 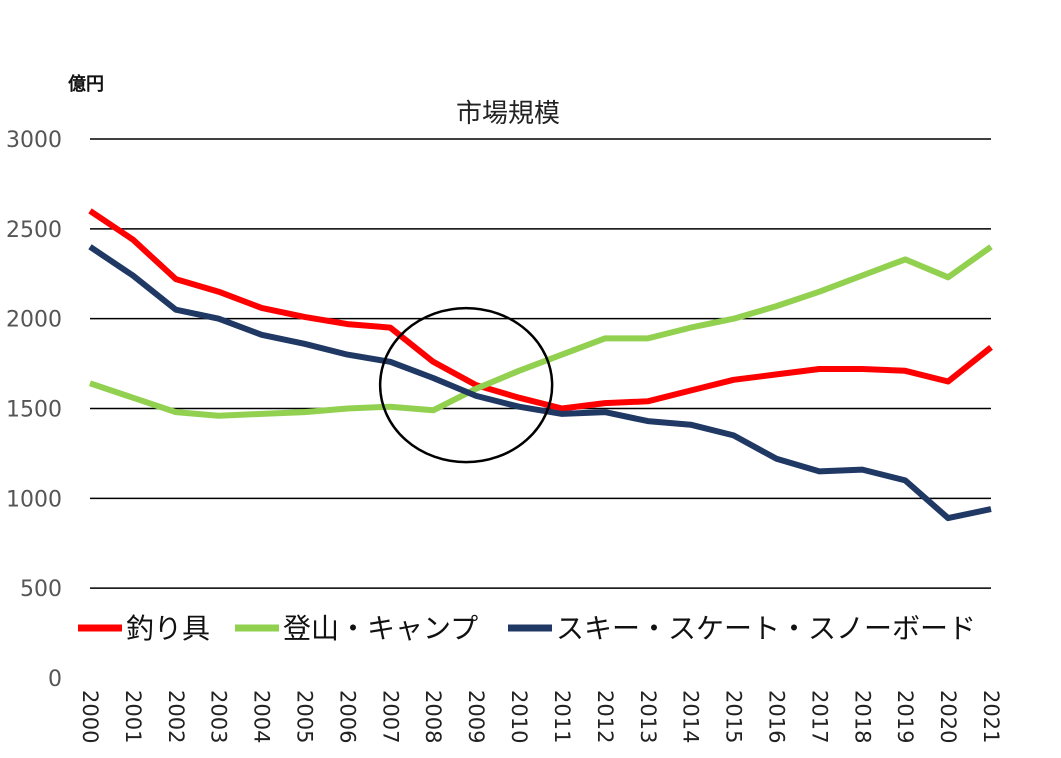 I want to click on x-tick-label: 2007, so click(x=390, y=716).